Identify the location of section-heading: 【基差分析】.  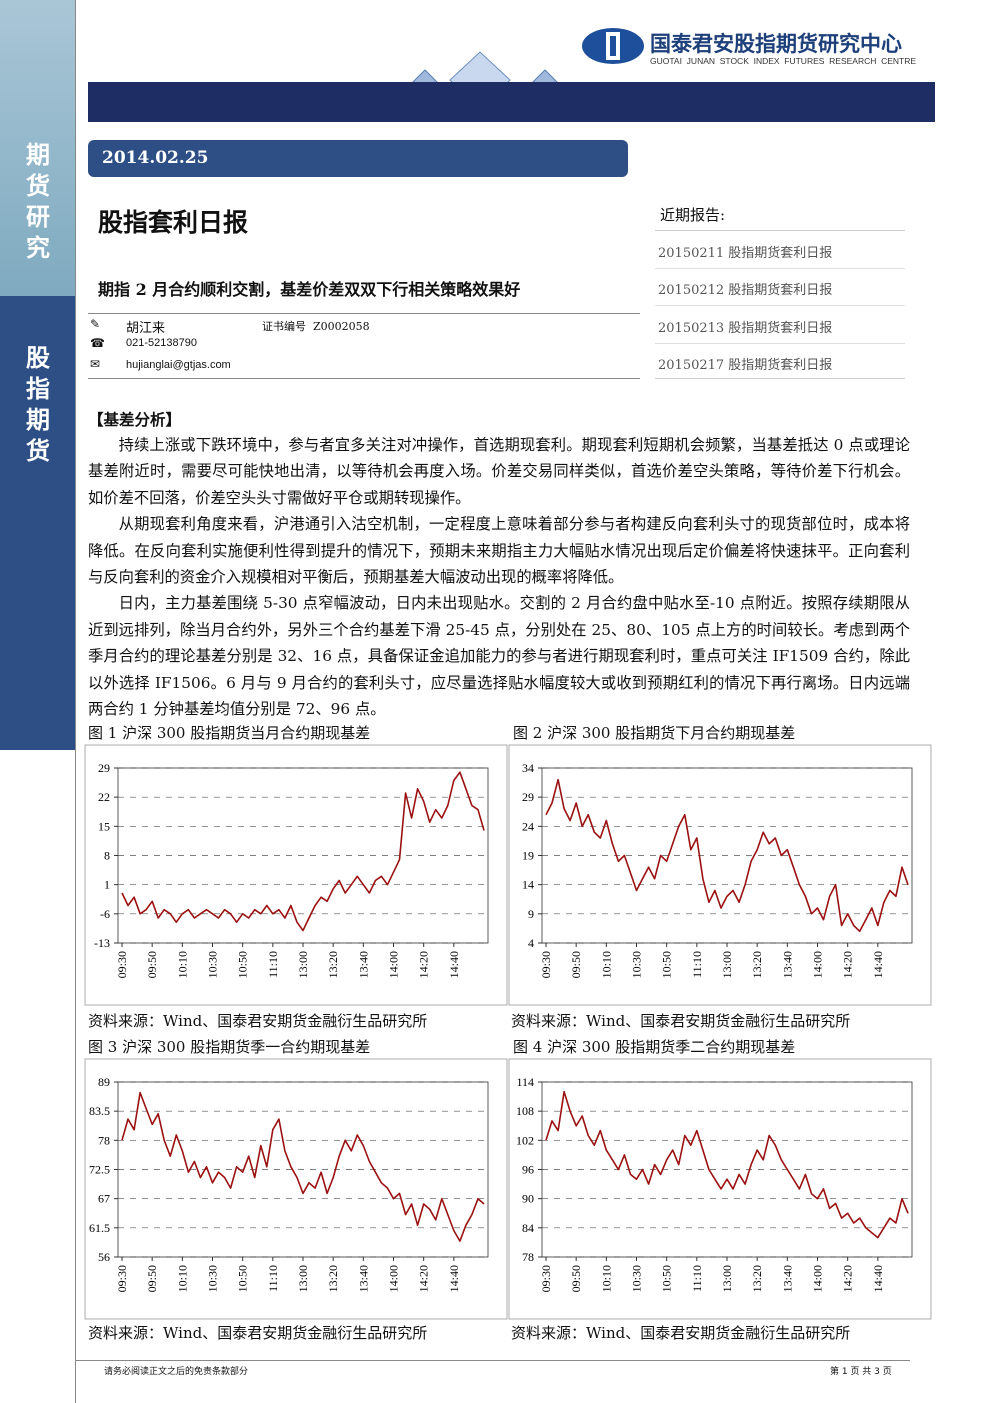
(135, 419).